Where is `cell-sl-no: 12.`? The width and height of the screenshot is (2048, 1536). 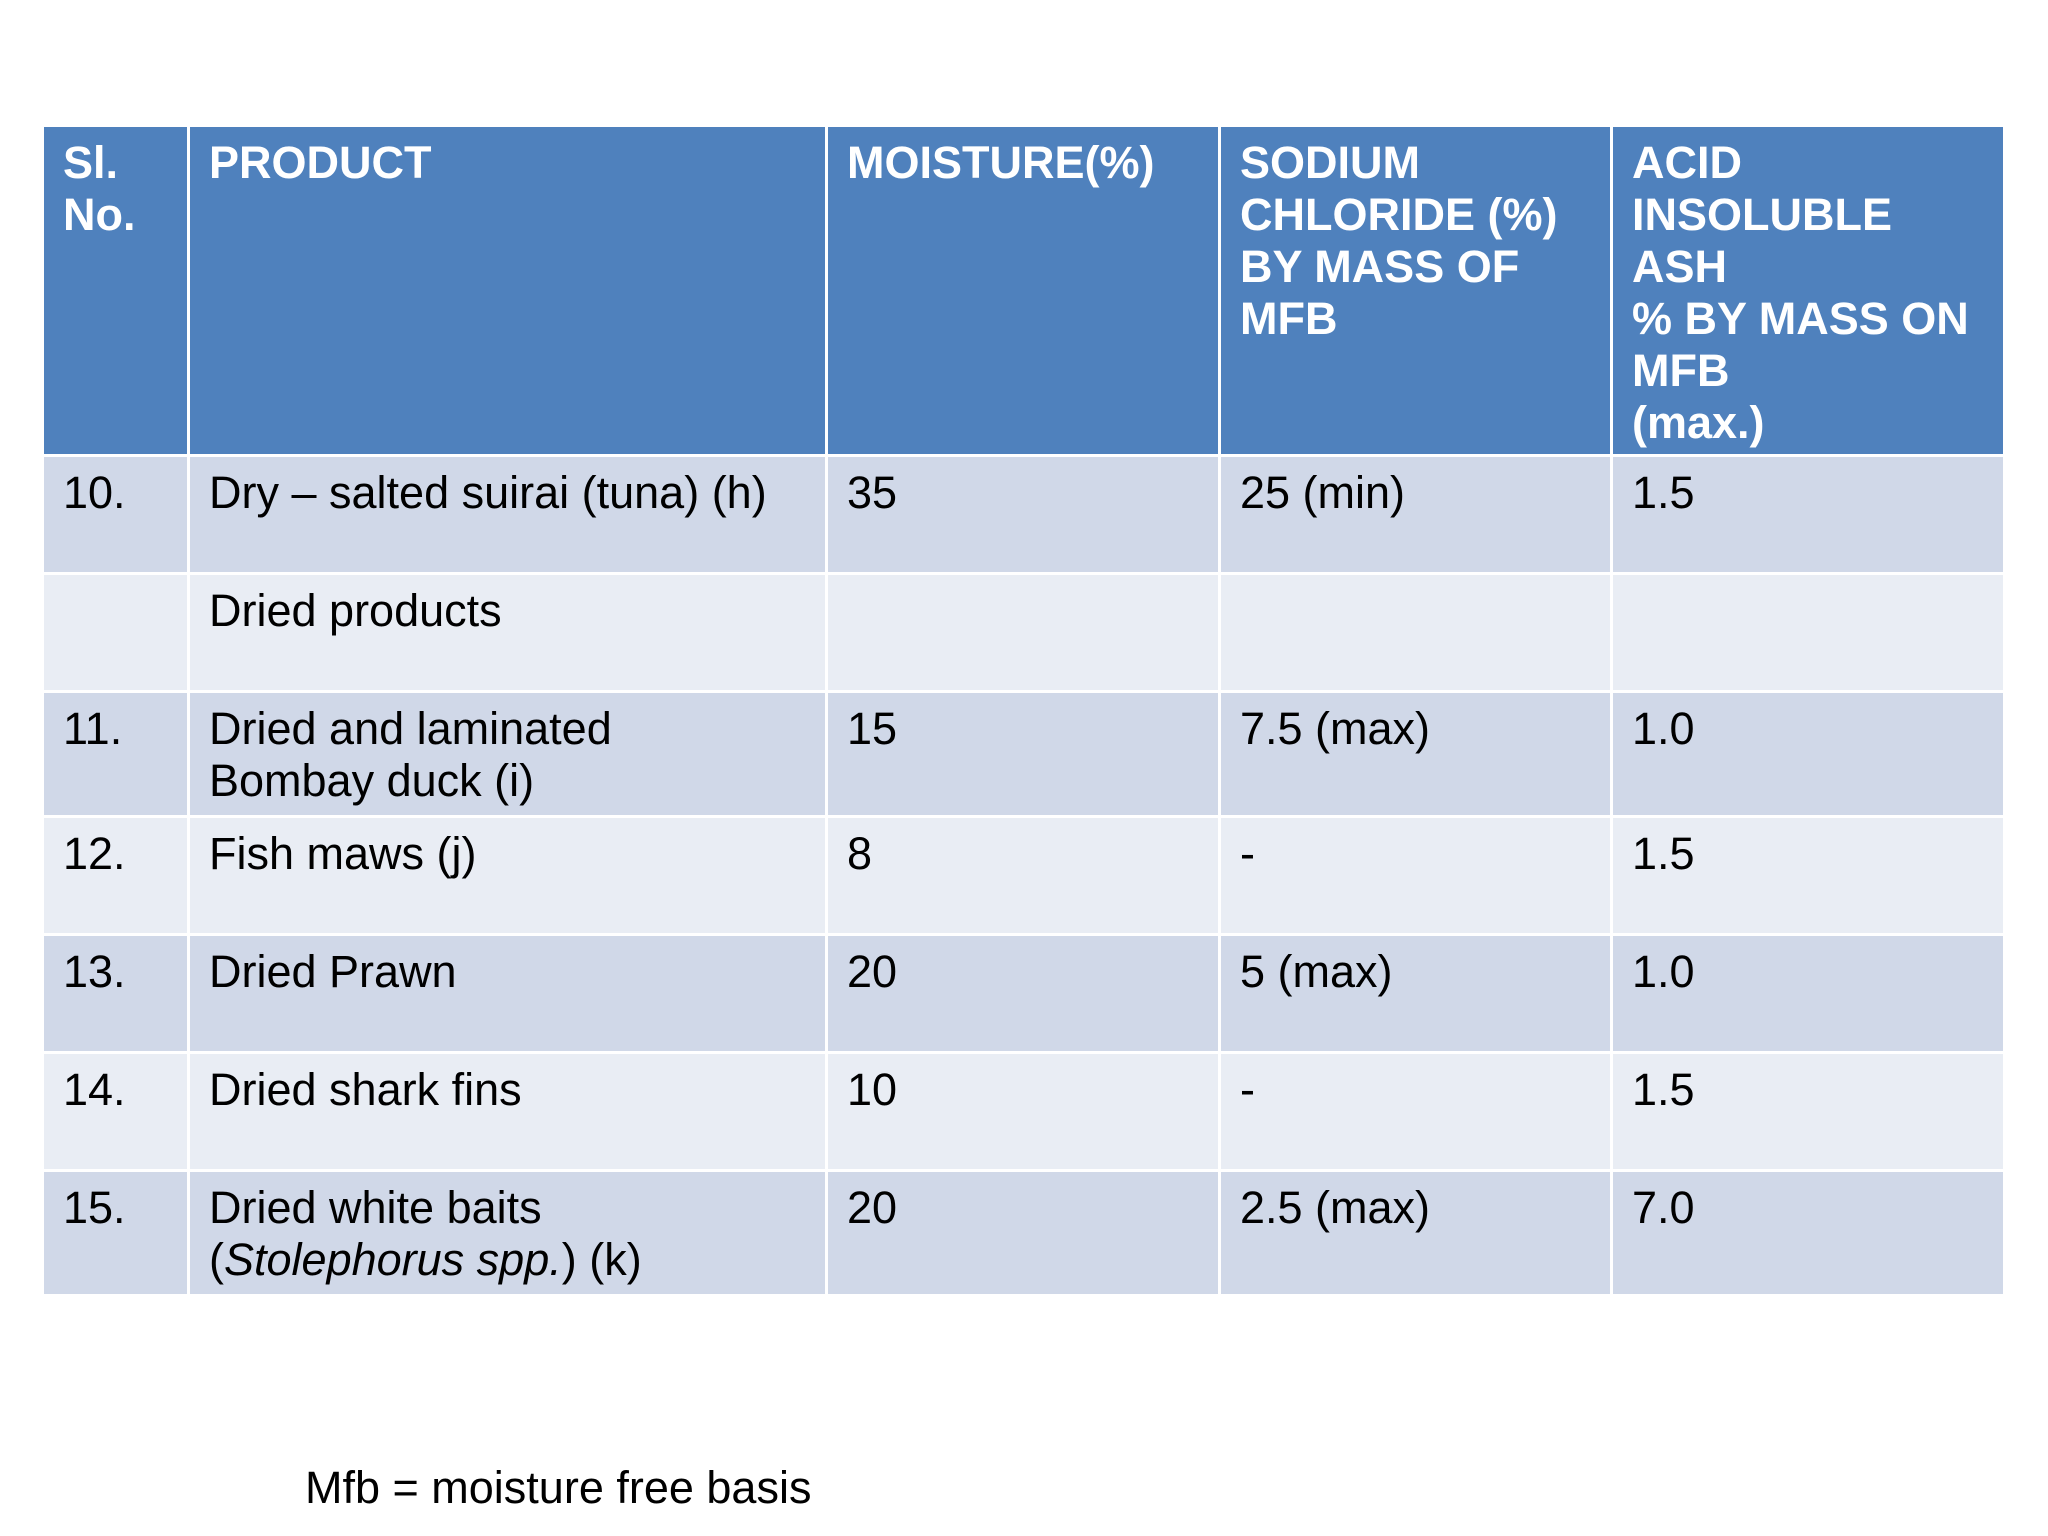
cell-sl-no: 12. is located at coordinates (115, 875).